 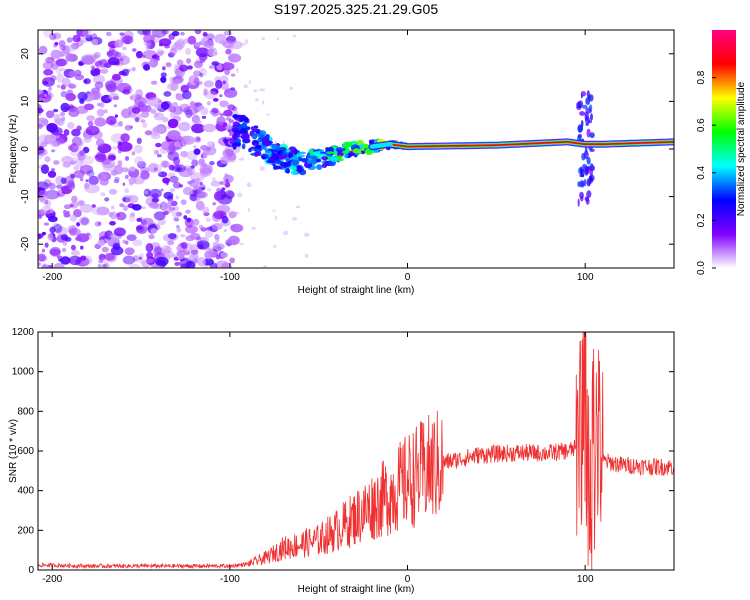 What do you see at coordinates (52, 579) in the screenshot?
I see `x-tick-label: -200` at bounding box center [52, 579].